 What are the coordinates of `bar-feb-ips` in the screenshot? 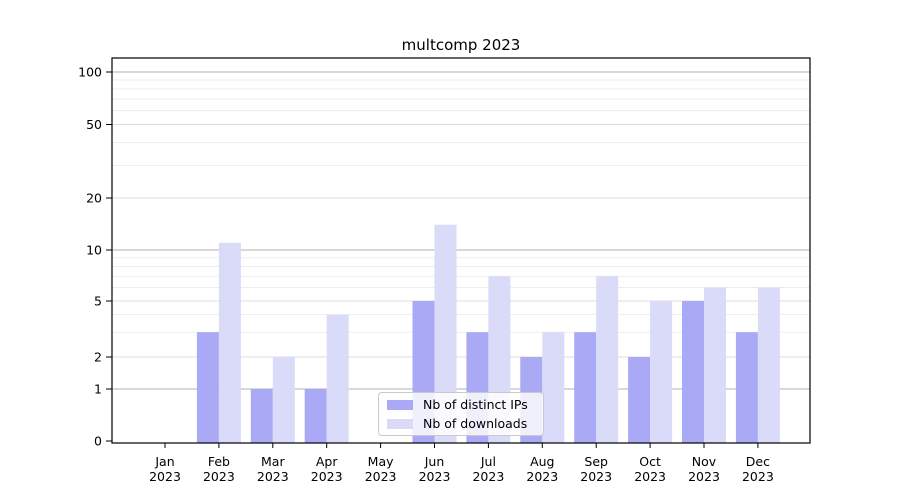 It's located at (207, 387).